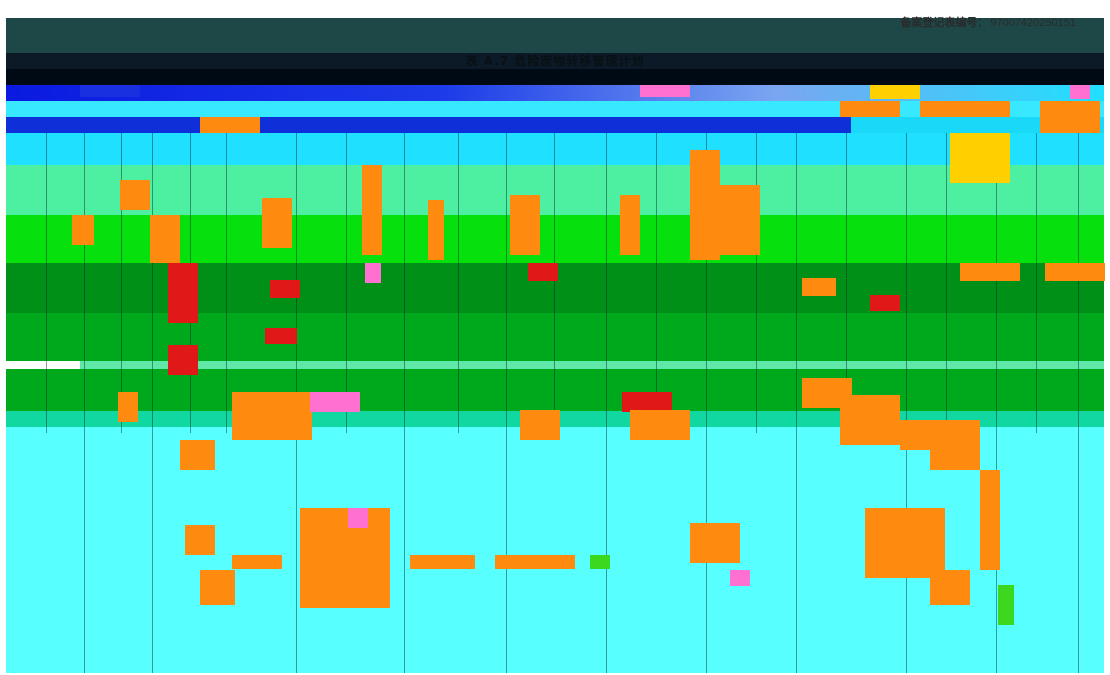 The image size is (1110, 675). Describe the element at coordinates (944, 22) in the screenshot. I see `registration-label: 备案登记表编号：` at that location.